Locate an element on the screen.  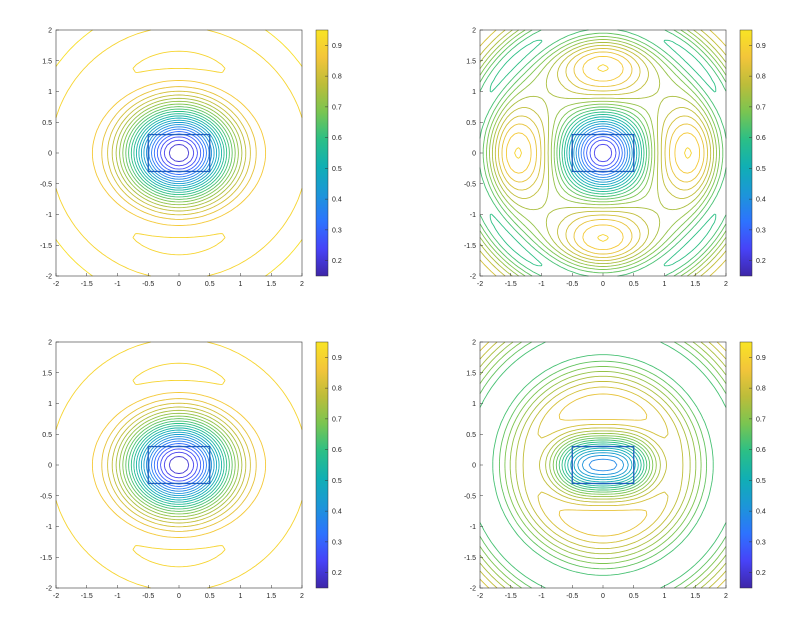
x-tick-label: 2 is located at coordinates (726, 596).